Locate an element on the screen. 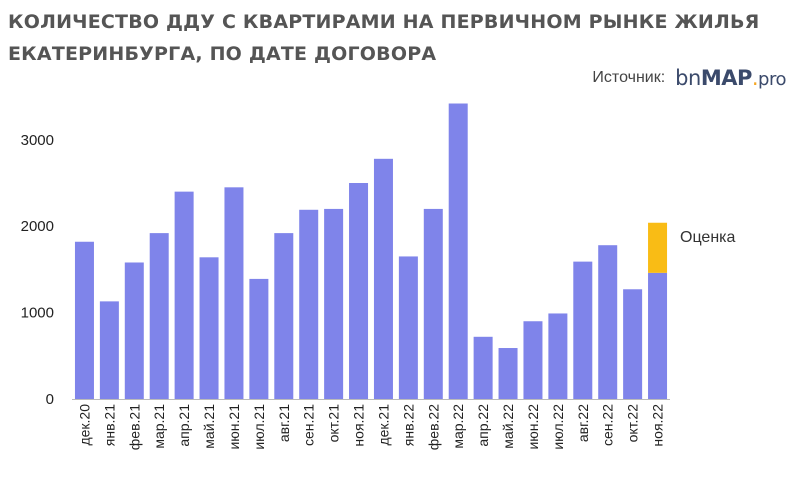 The height and width of the screenshot is (478, 800). bar-авг.22 is located at coordinates (583, 330).